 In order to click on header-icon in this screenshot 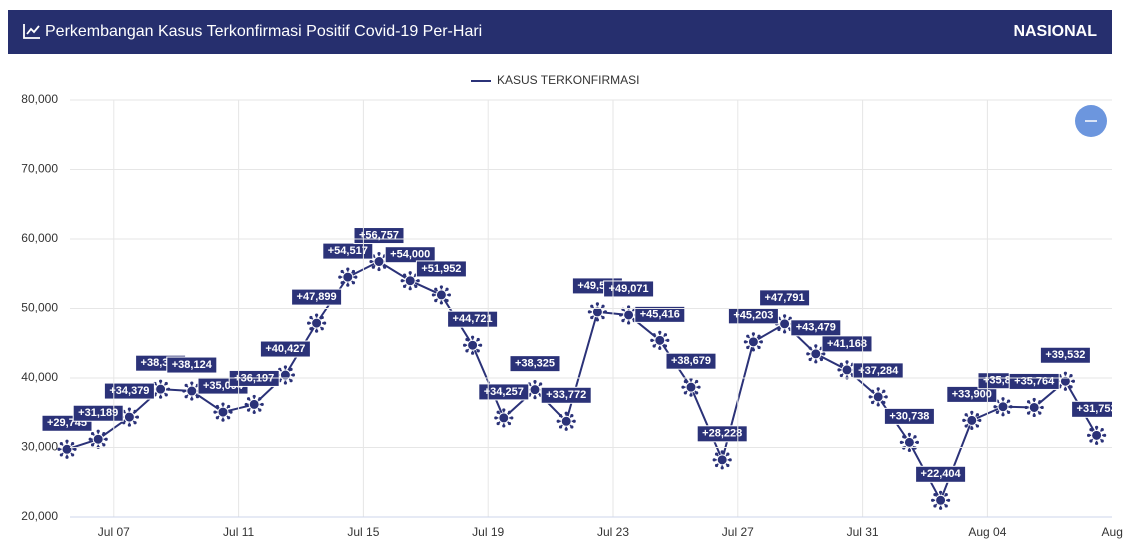, I will do `click(31, 31)`.